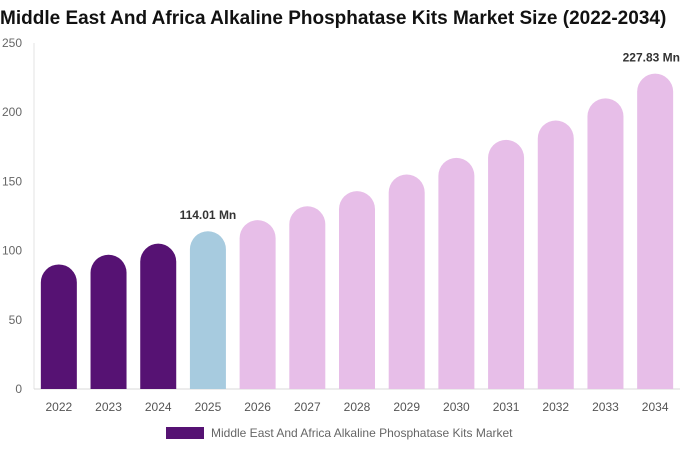 Image resolution: width=680 pixels, height=450 pixels. Describe the element at coordinates (185, 433) in the screenshot. I see `legend-swatch` at that location.